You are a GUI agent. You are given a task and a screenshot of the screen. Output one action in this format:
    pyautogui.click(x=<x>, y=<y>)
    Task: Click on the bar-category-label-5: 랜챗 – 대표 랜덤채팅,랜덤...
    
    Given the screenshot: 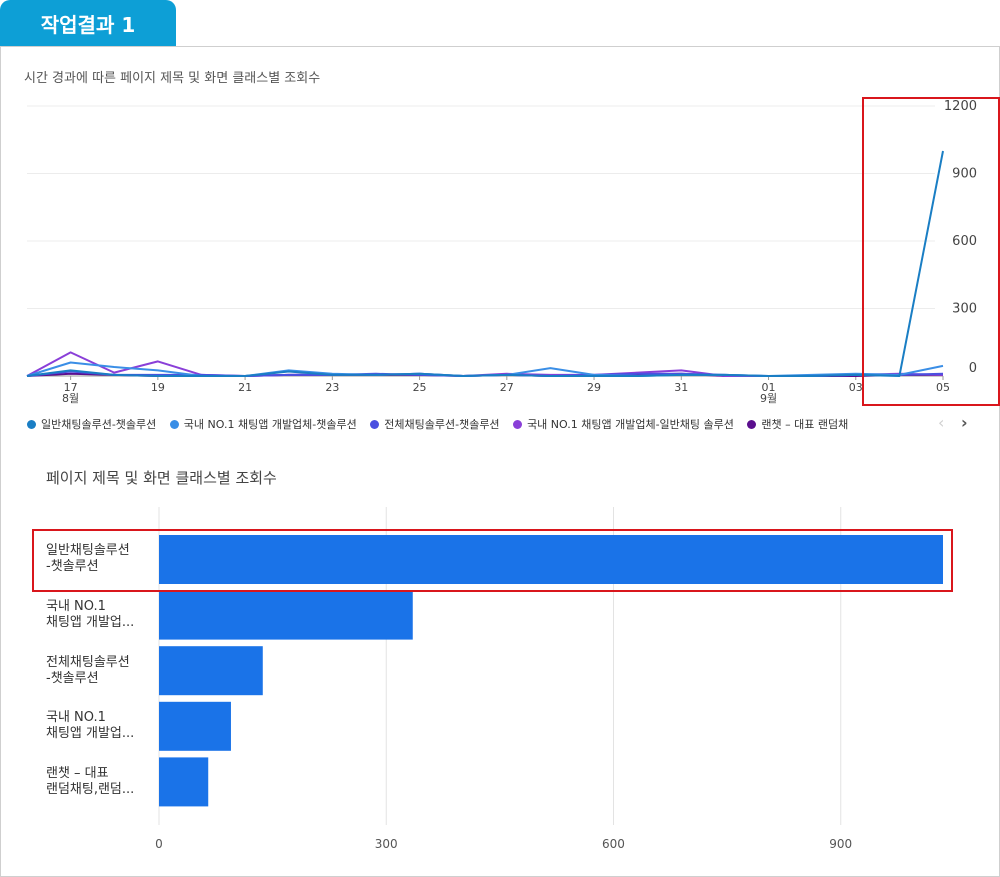 What is the action you would take?
    pyautogui.click(x=100, y=782)
    